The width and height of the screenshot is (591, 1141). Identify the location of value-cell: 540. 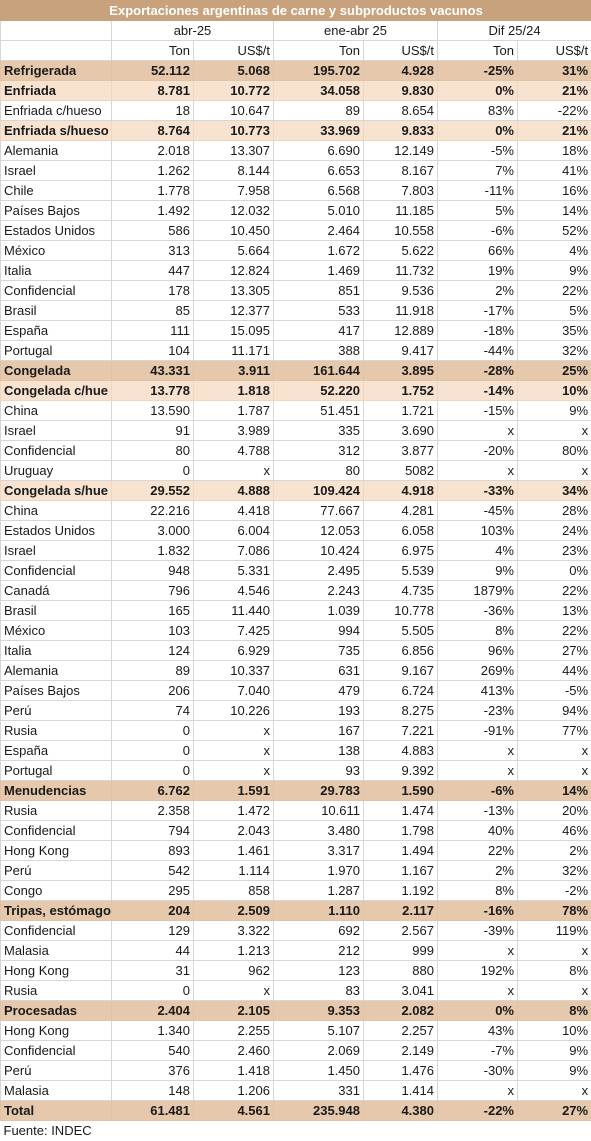
(152, 1050).